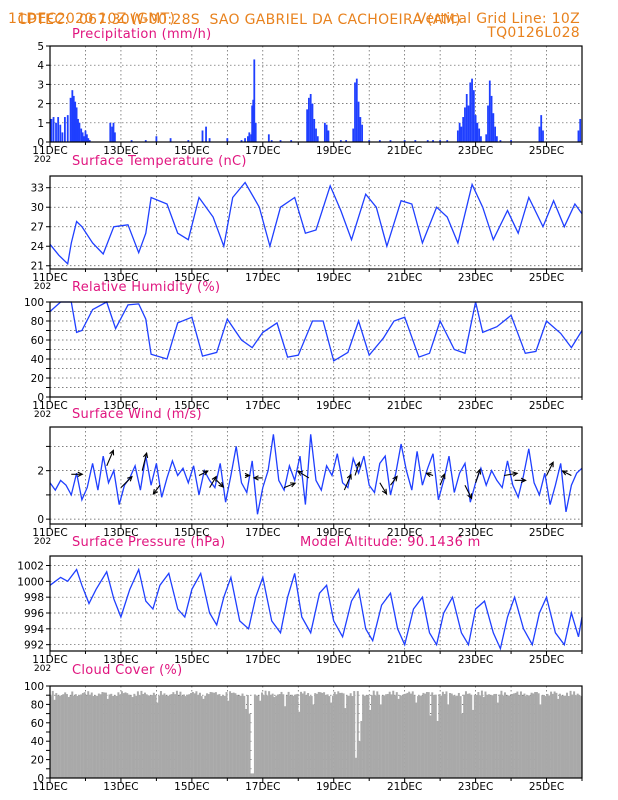  What do you see at coordinates (316, 474) in the screenshot?
I see `wind-series-line` at bounding box center [316, 474].